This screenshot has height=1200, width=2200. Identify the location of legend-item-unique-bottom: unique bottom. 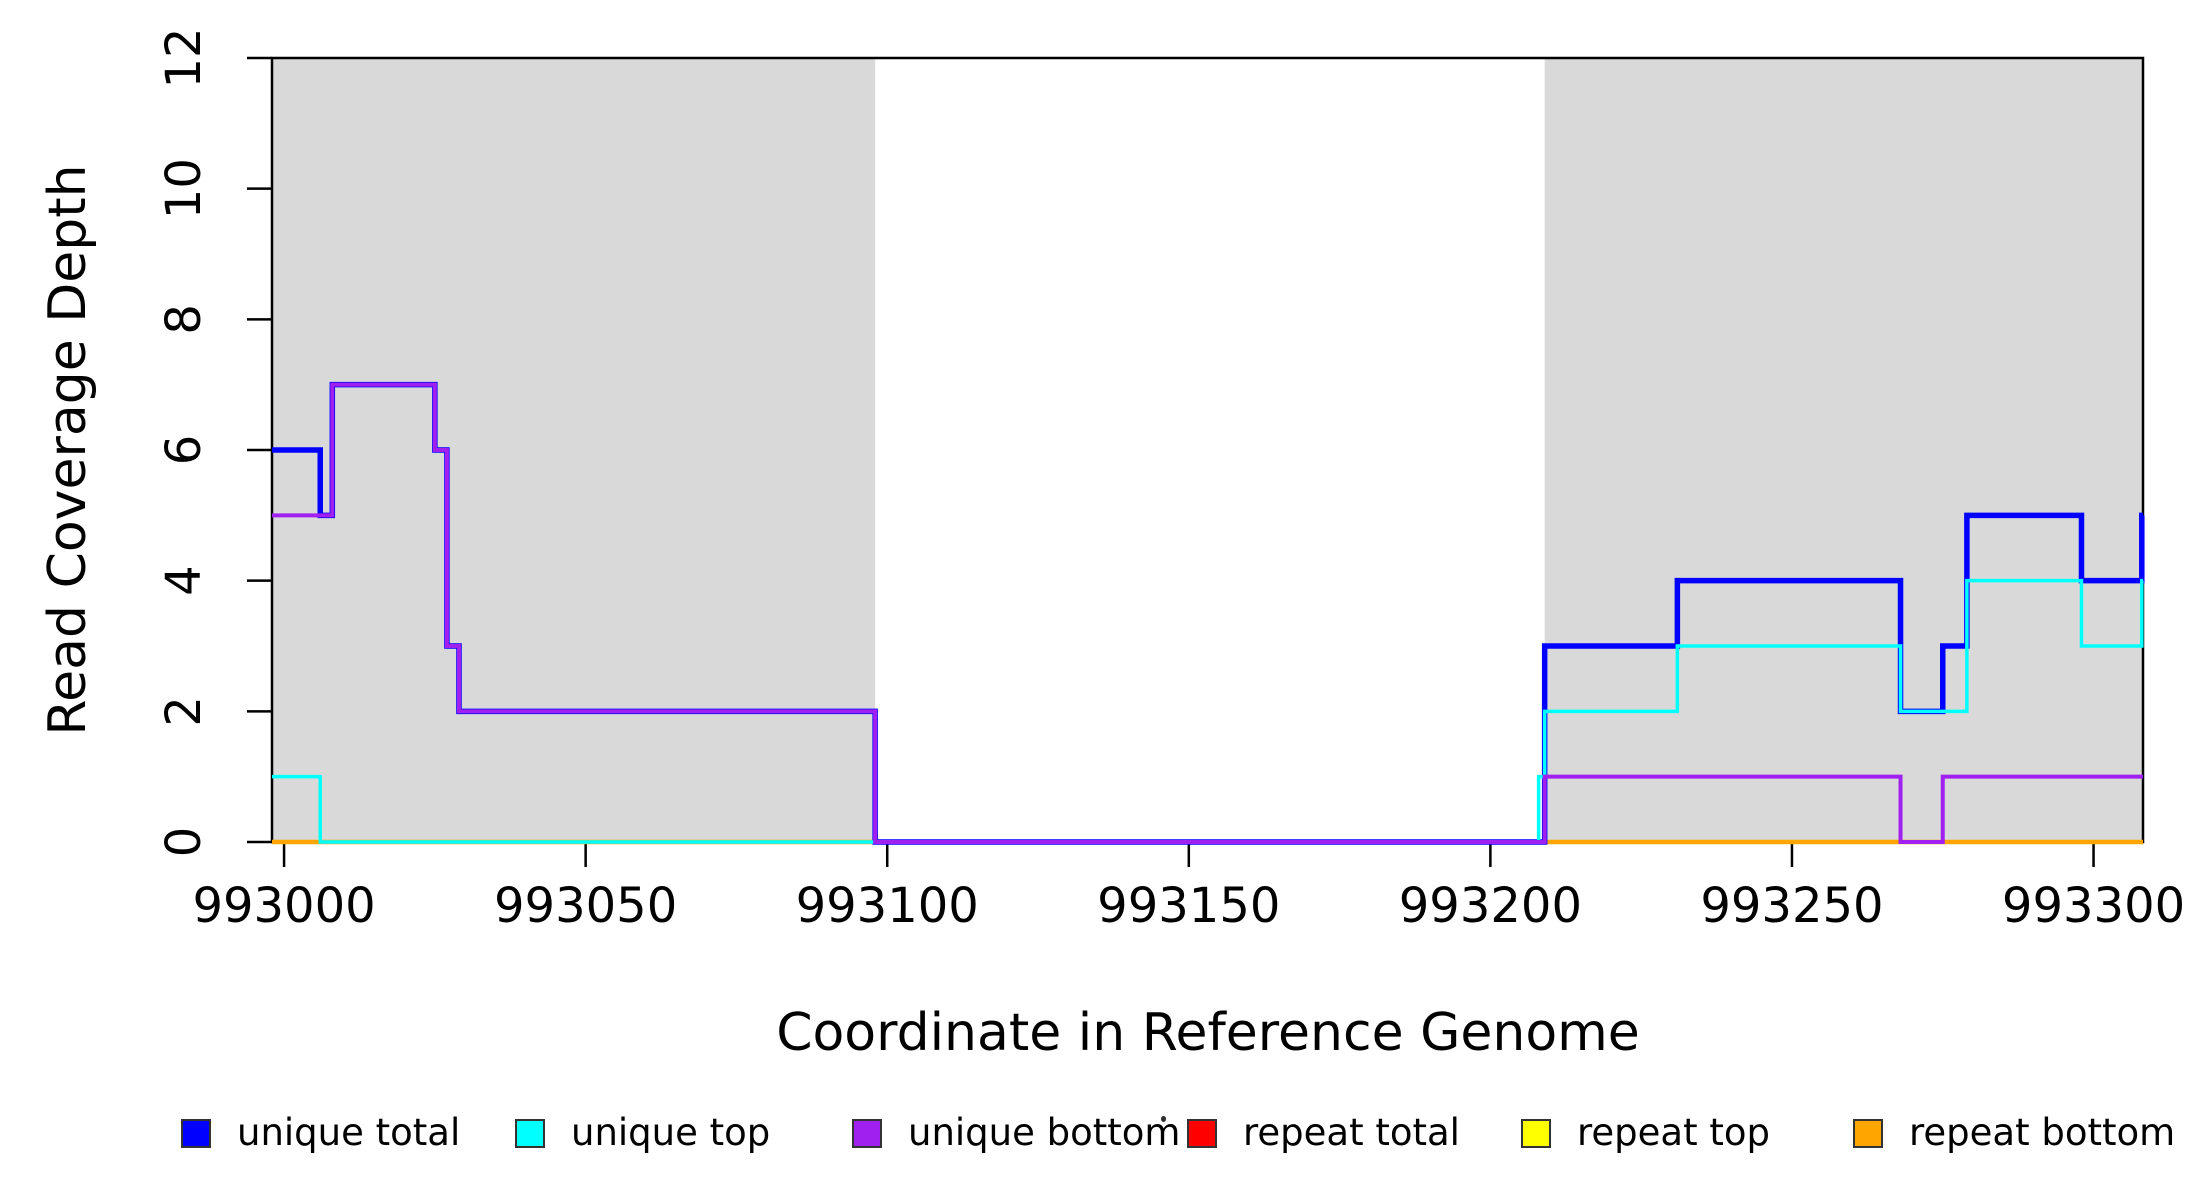
(1016, 1132).